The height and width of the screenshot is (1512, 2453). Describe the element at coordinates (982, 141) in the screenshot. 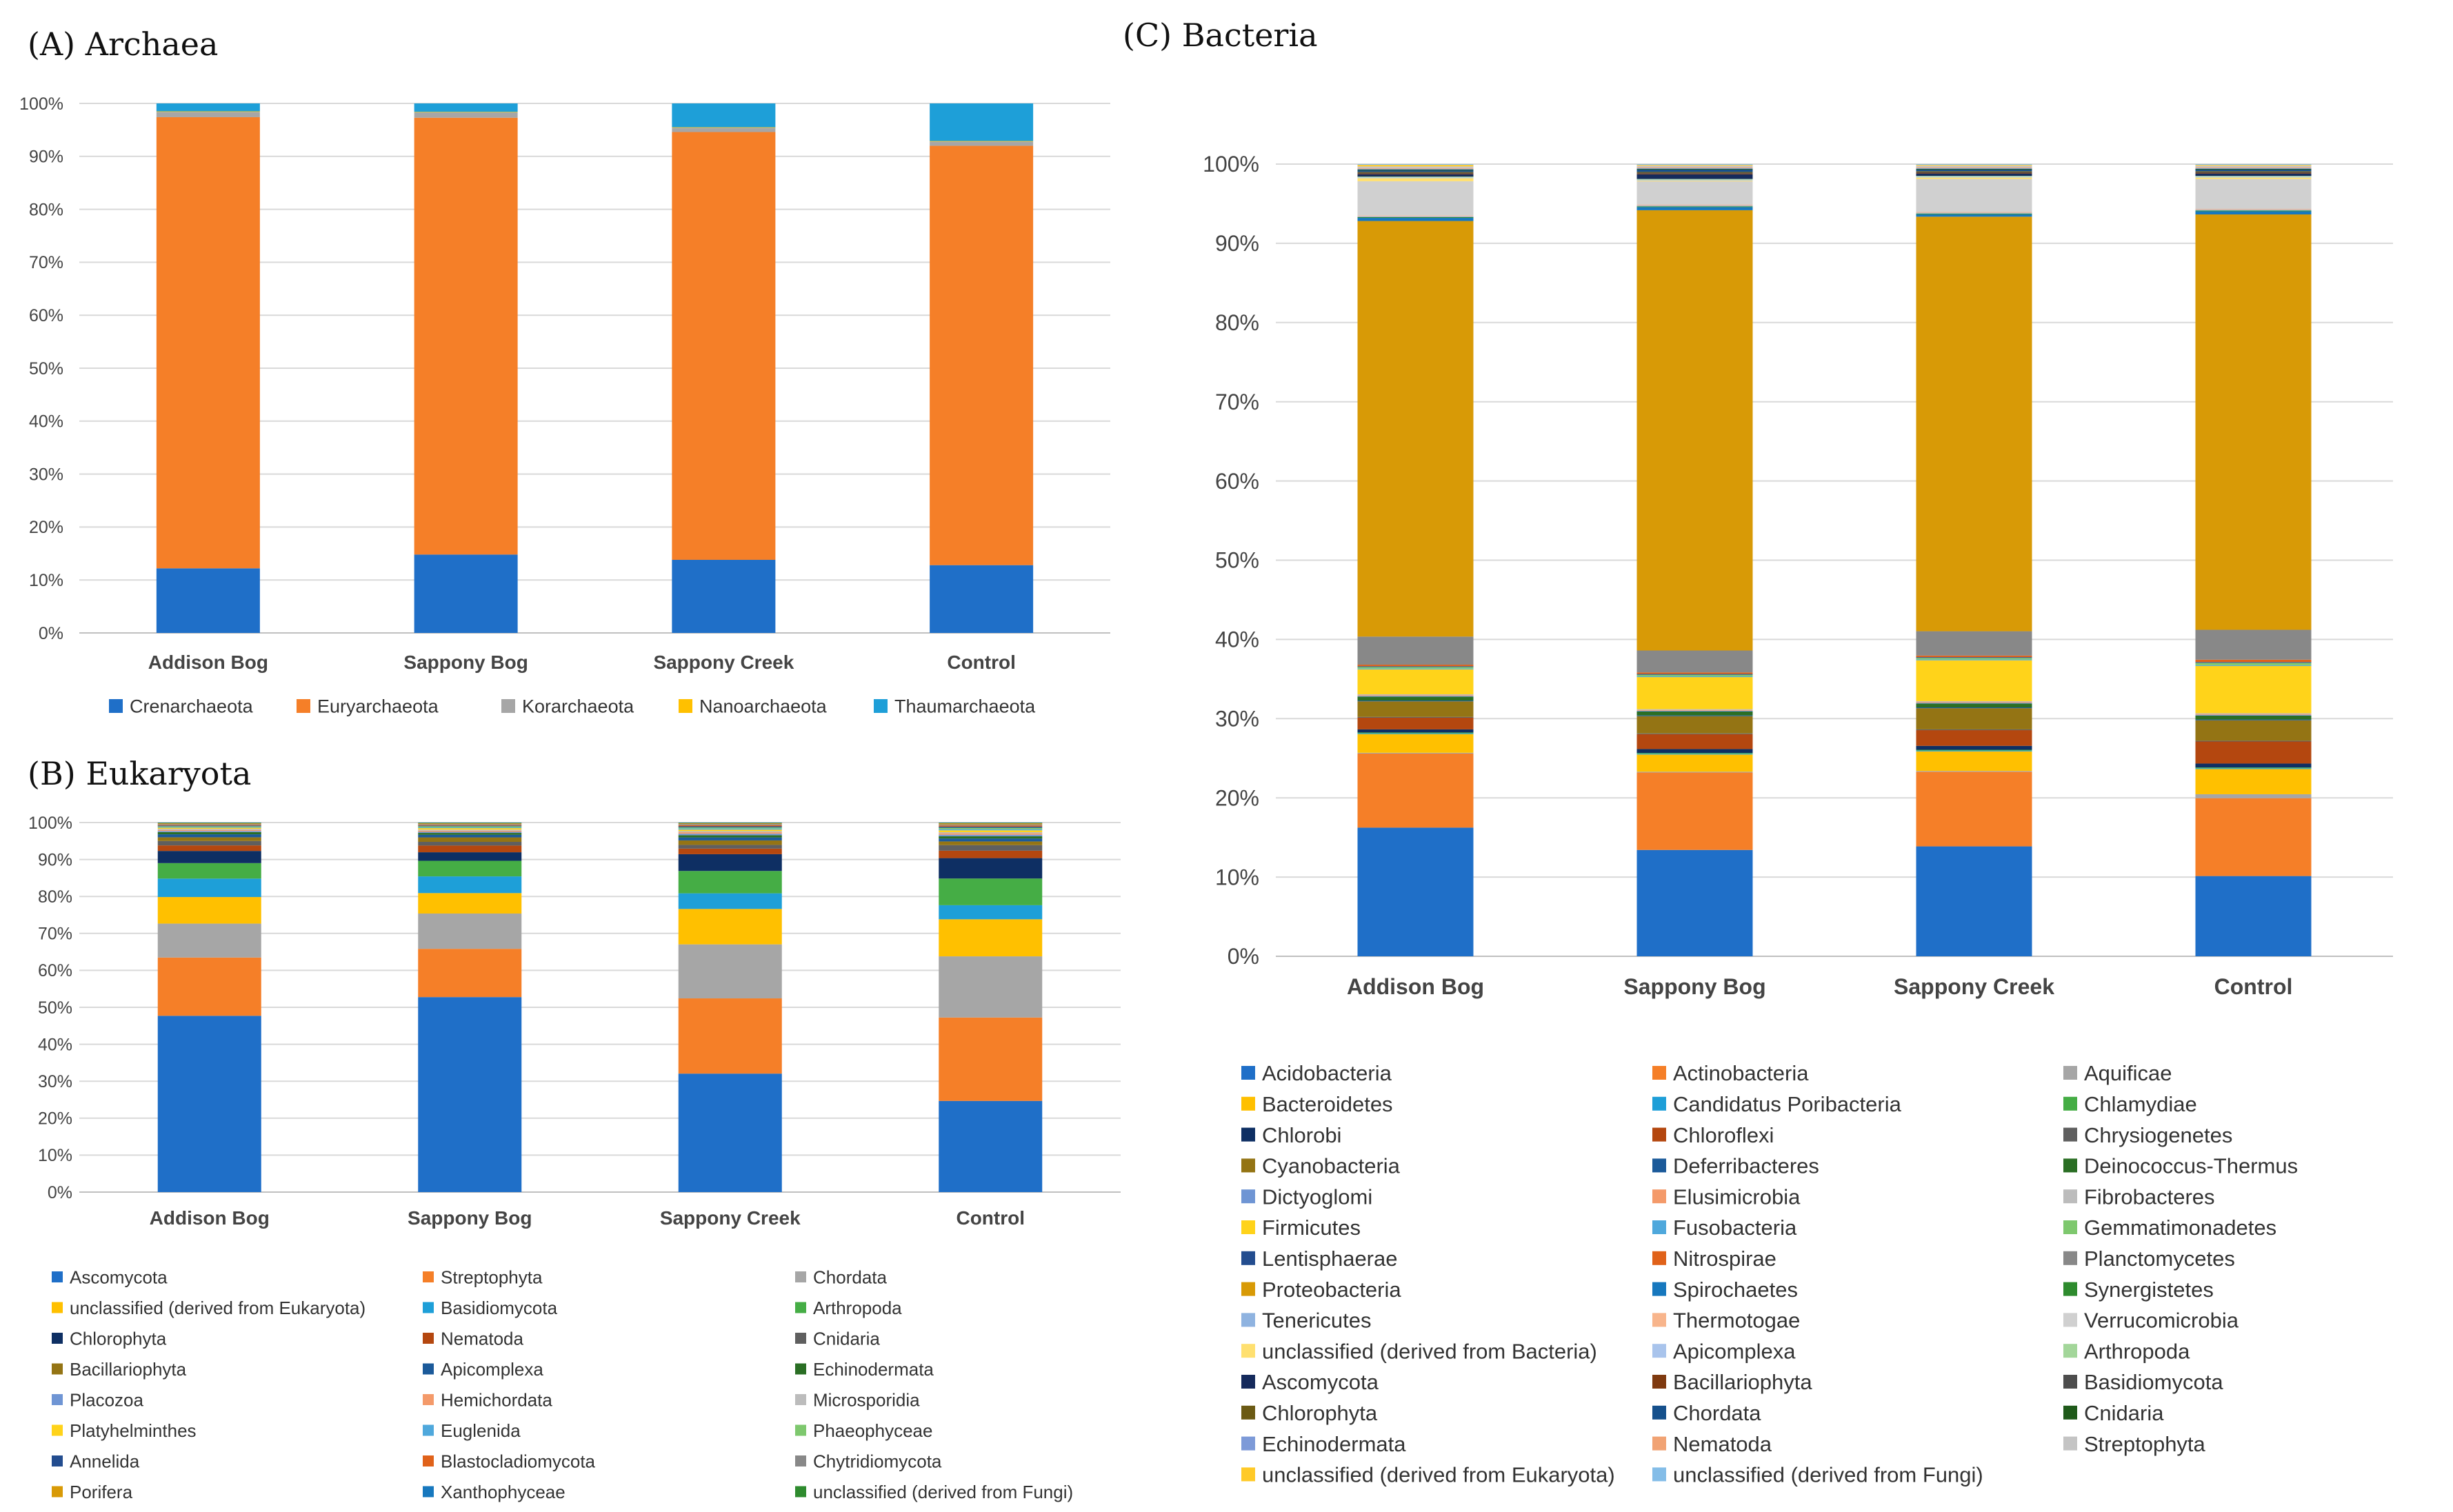

I see `bar-segment-nanoarchaeota` at that location.